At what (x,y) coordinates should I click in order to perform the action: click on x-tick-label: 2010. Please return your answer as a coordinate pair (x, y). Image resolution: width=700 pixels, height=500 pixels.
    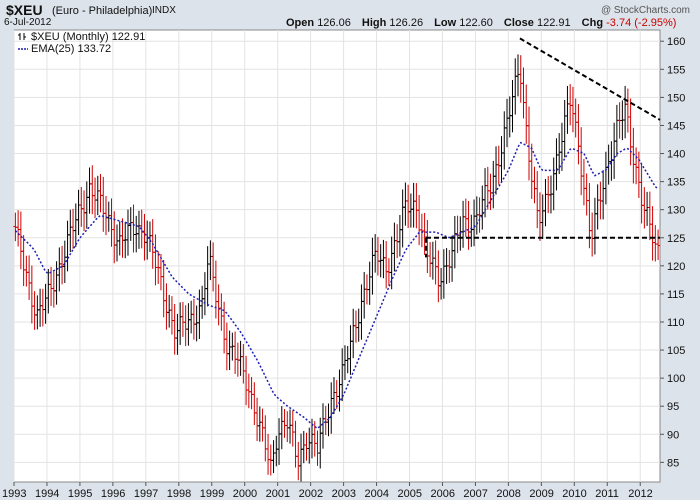
    Looking at the image, I should click on (574, 494).